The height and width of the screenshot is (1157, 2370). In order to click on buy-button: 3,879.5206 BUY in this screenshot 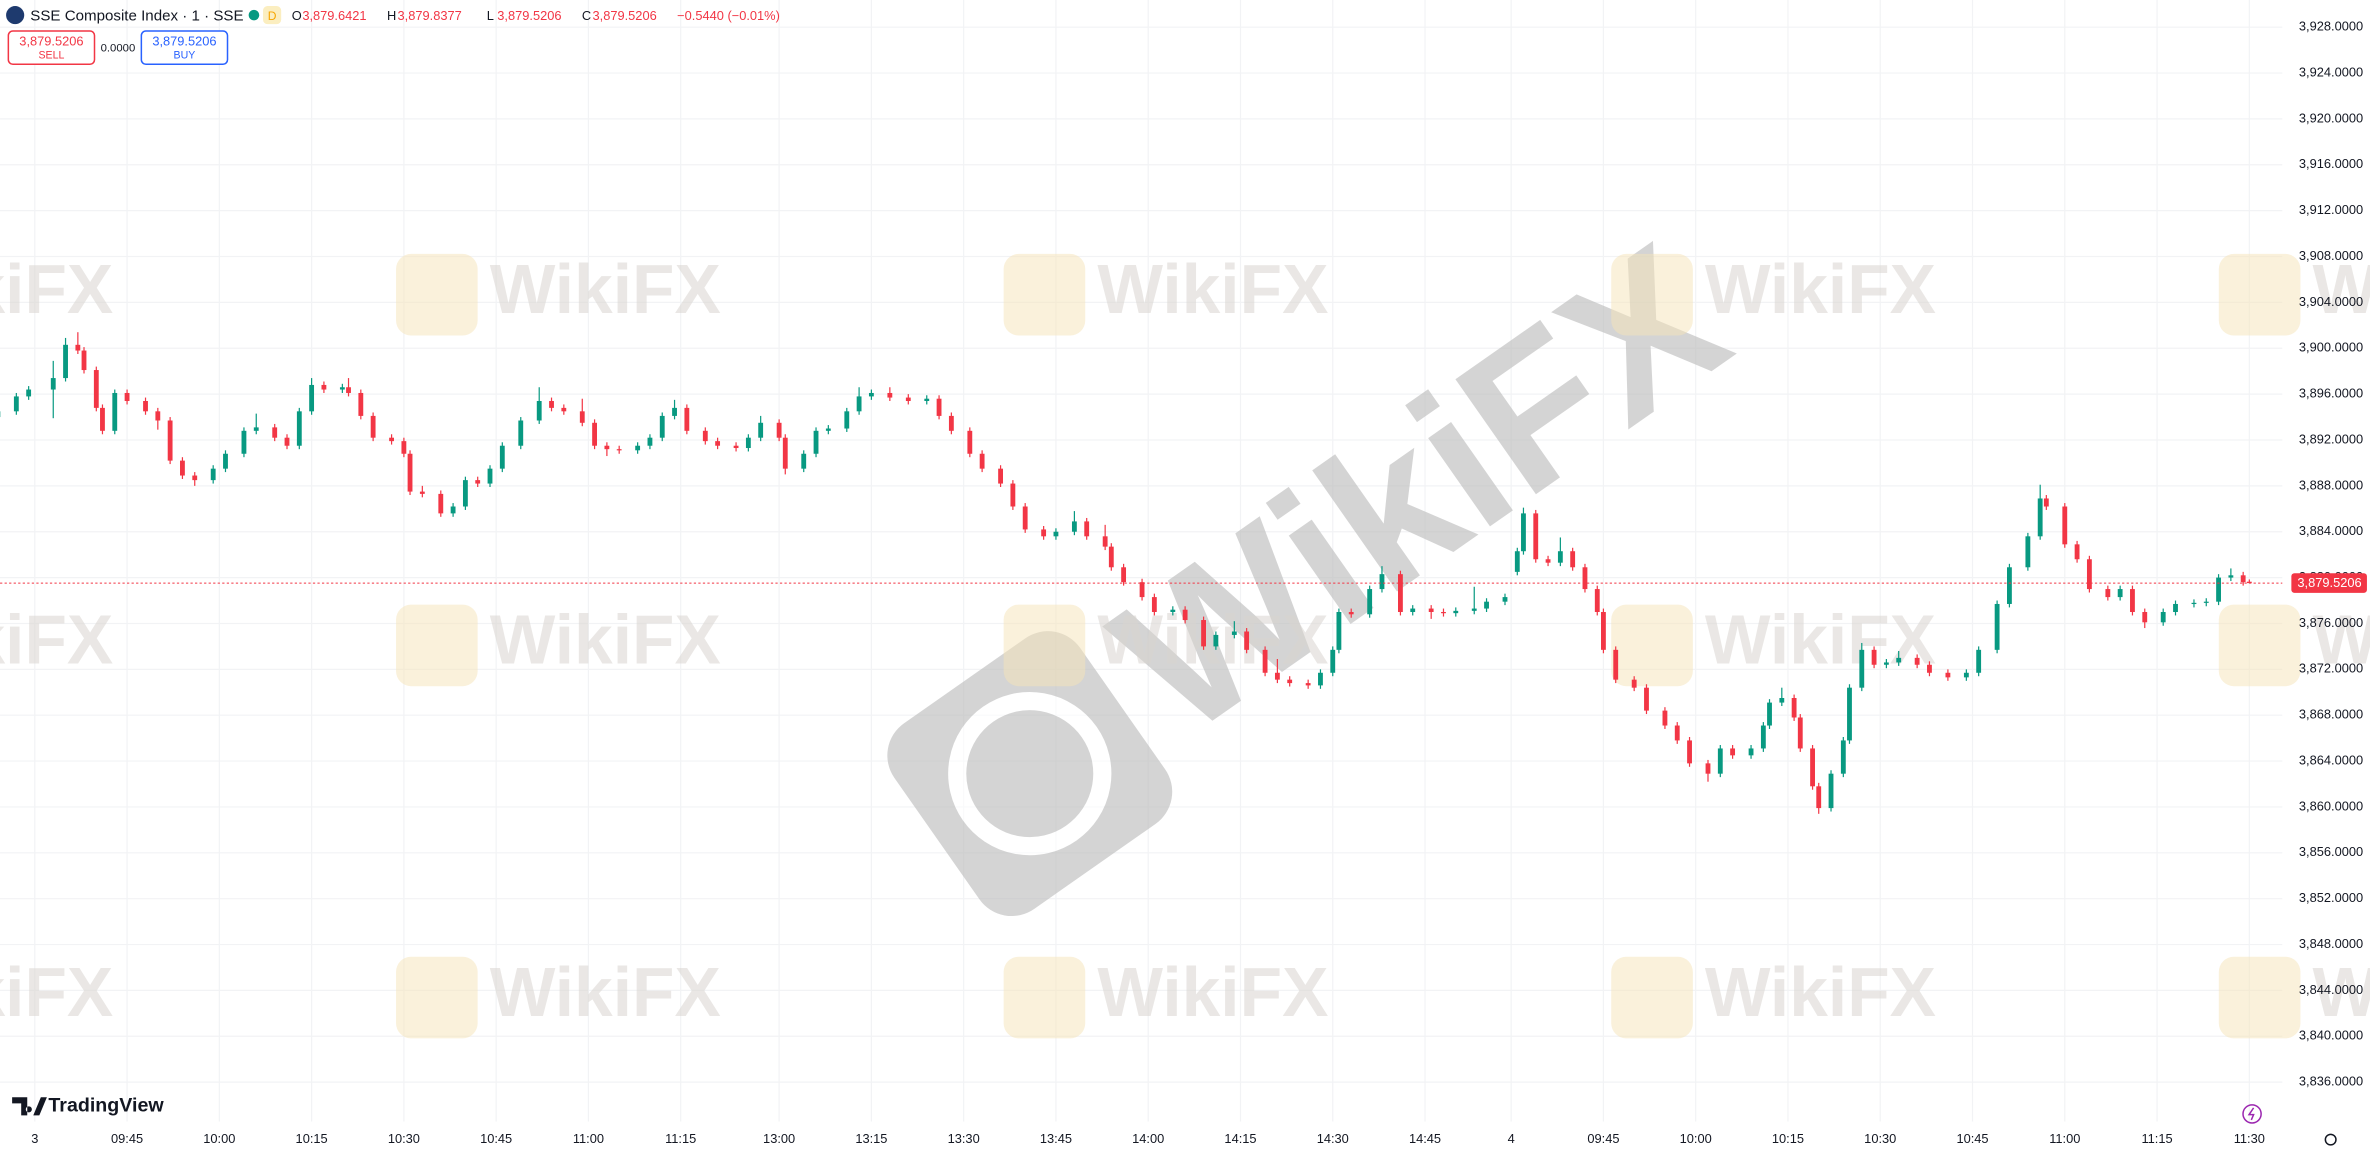, I will do `click(184, 47)`.